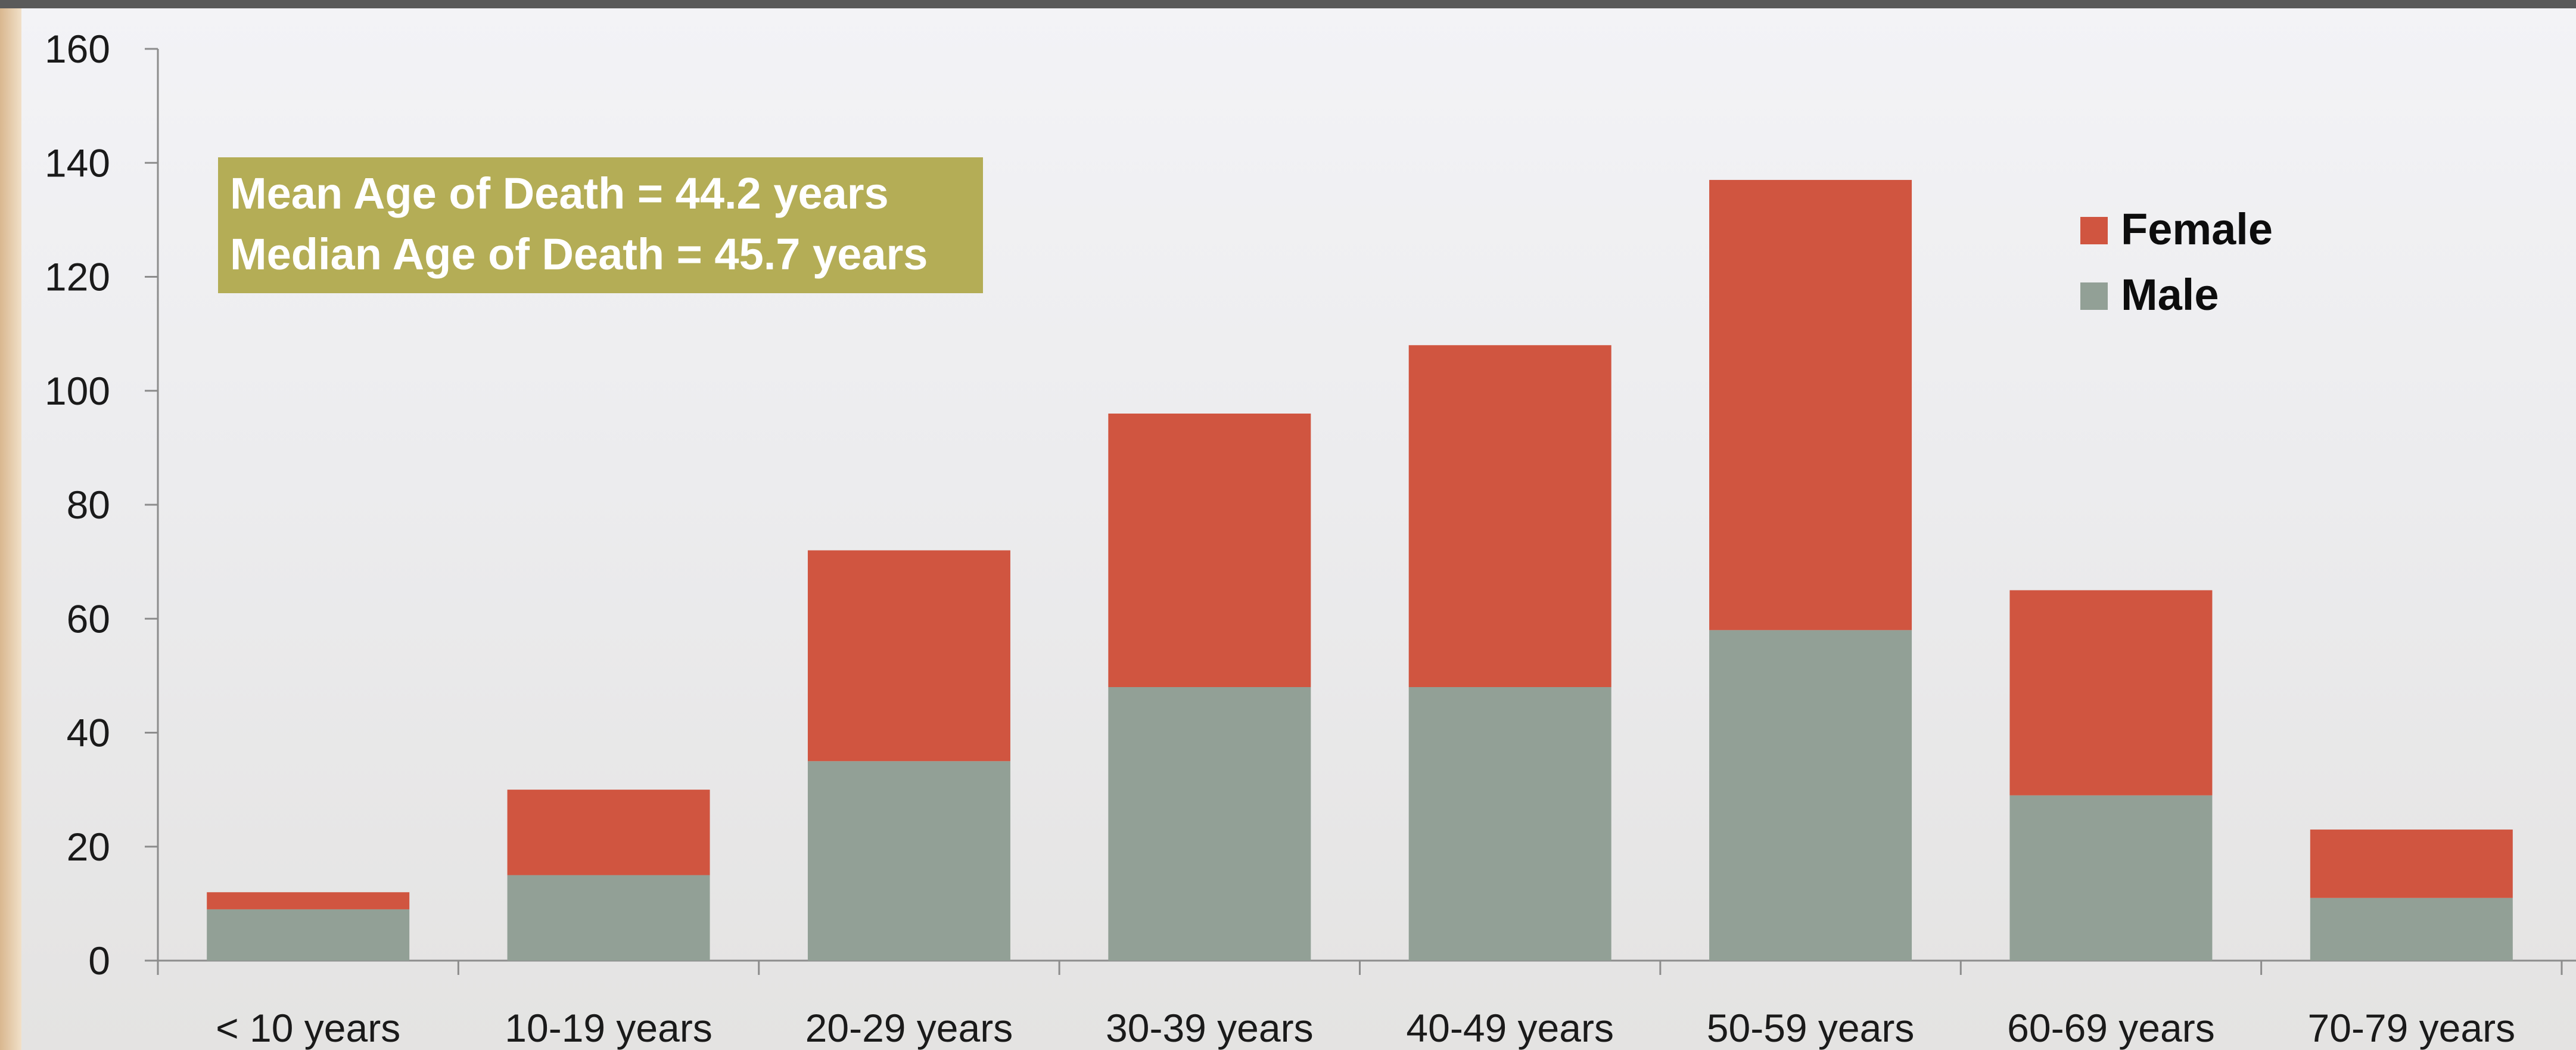 This screenshot has height=1050, width=2576. What do you see at coordinates (1811, 1028) in the screenshot?
I see `x-tick-label: 50-59 years` at bounding box center [1811, 1028].